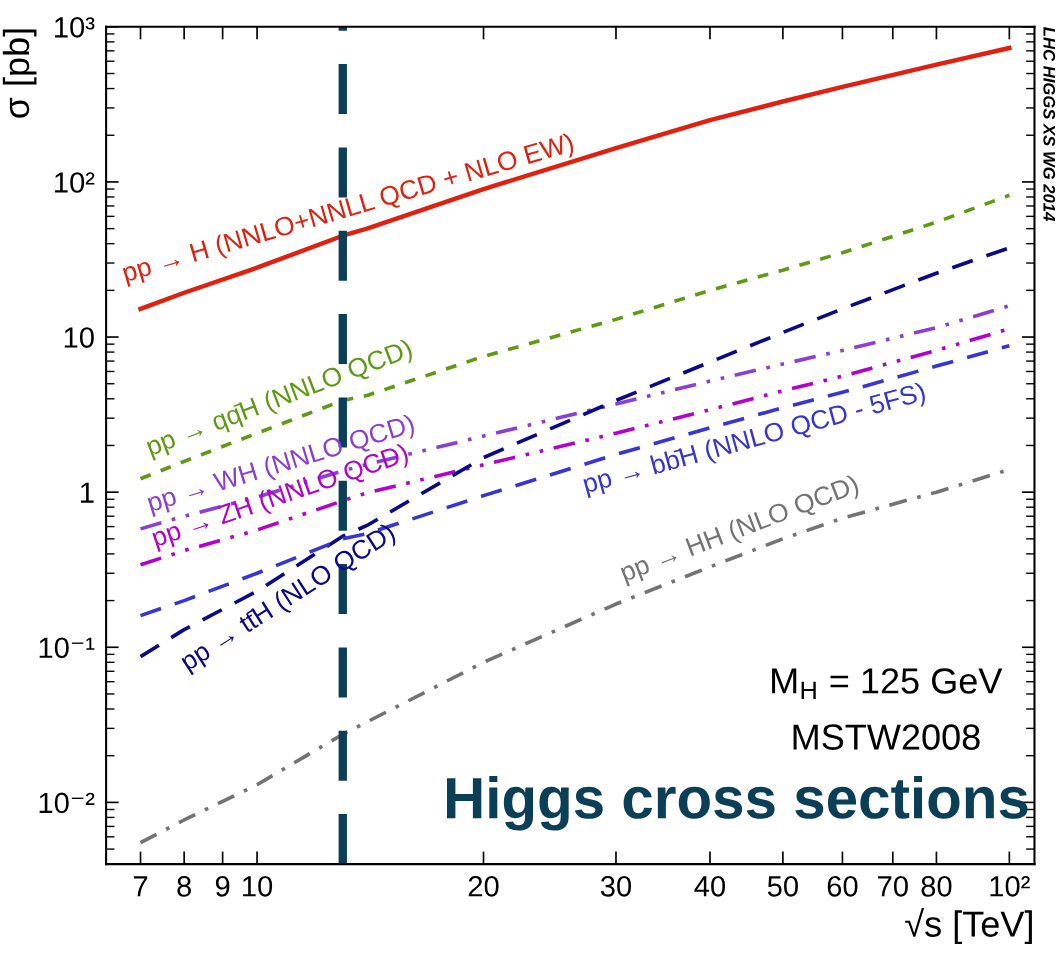 This screenshot has height=958, width=1061. I want to click on x-axis-title: √s [TeV], so click(968, 926).